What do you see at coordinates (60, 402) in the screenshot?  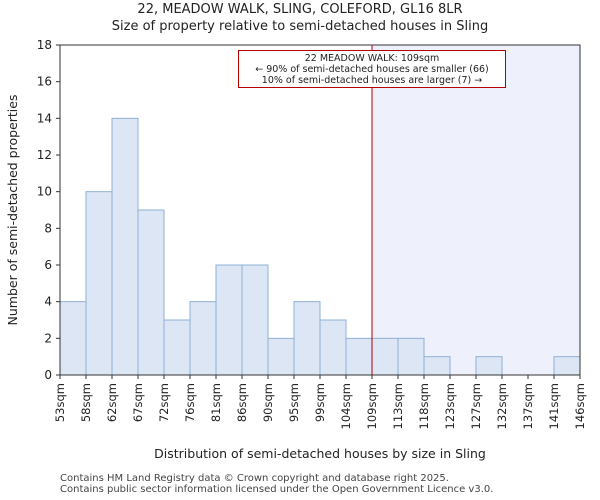 I see `x-tick-label: 53sqm` at bounding box center [60, 402].